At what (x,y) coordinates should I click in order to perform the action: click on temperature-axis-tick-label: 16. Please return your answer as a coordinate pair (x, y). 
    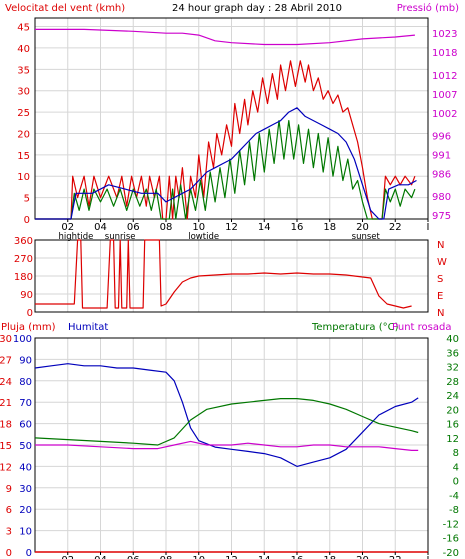
    Looking at the image, I should click on (452, 425).